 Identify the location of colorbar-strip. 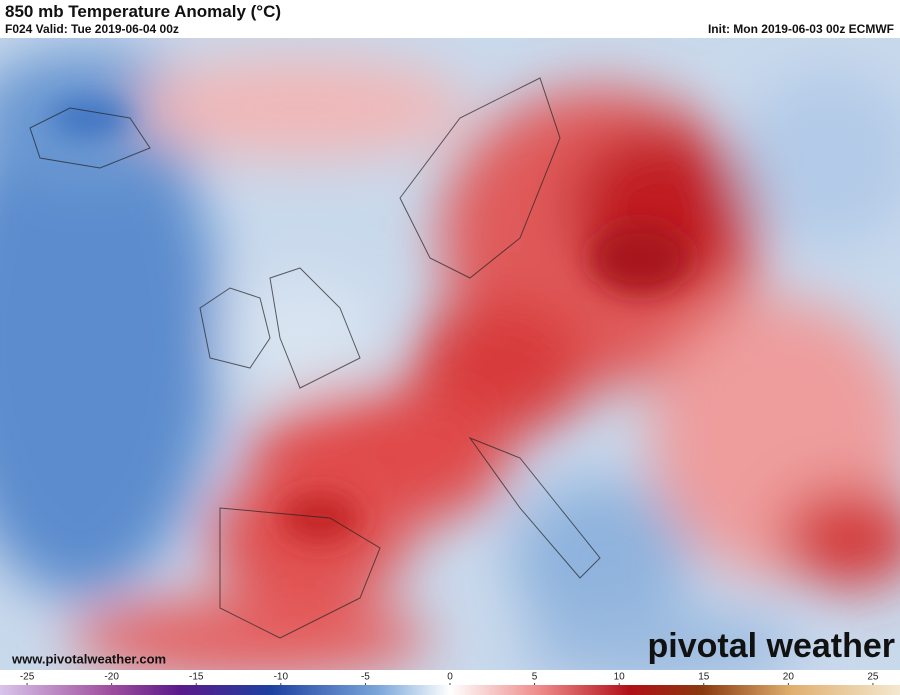
(450, 690).